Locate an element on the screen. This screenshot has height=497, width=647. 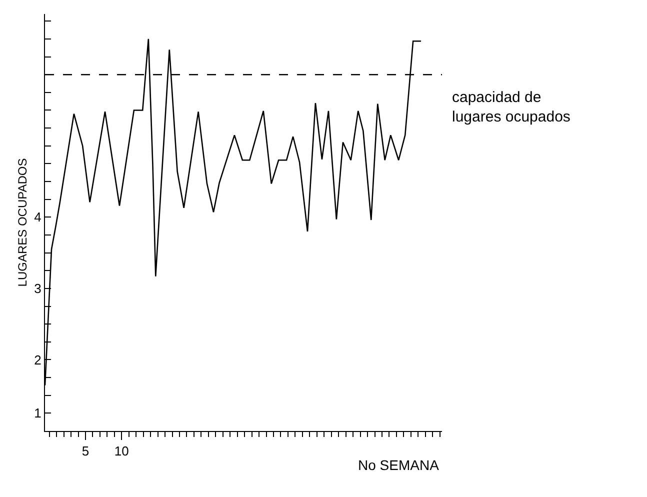
y-tick-label: 1 is located at coordinates (38, 413).